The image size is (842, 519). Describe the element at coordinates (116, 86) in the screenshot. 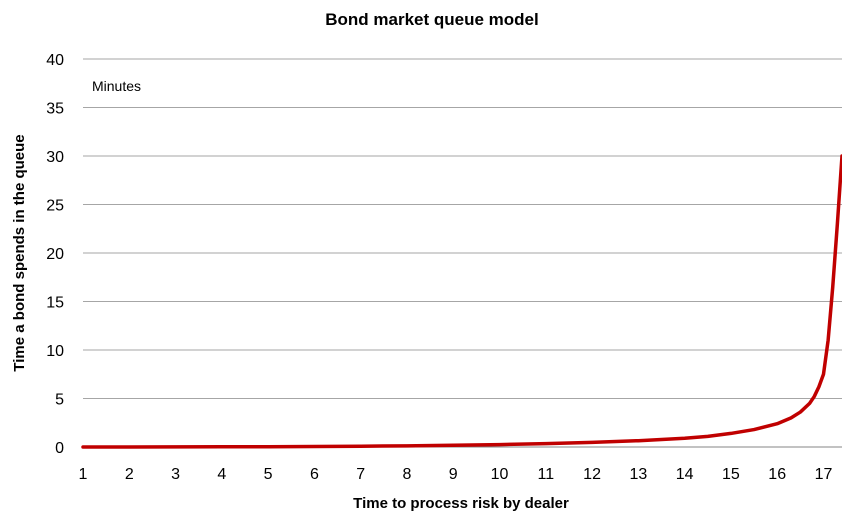

I see `unit-annotation: Minutes` at that location.